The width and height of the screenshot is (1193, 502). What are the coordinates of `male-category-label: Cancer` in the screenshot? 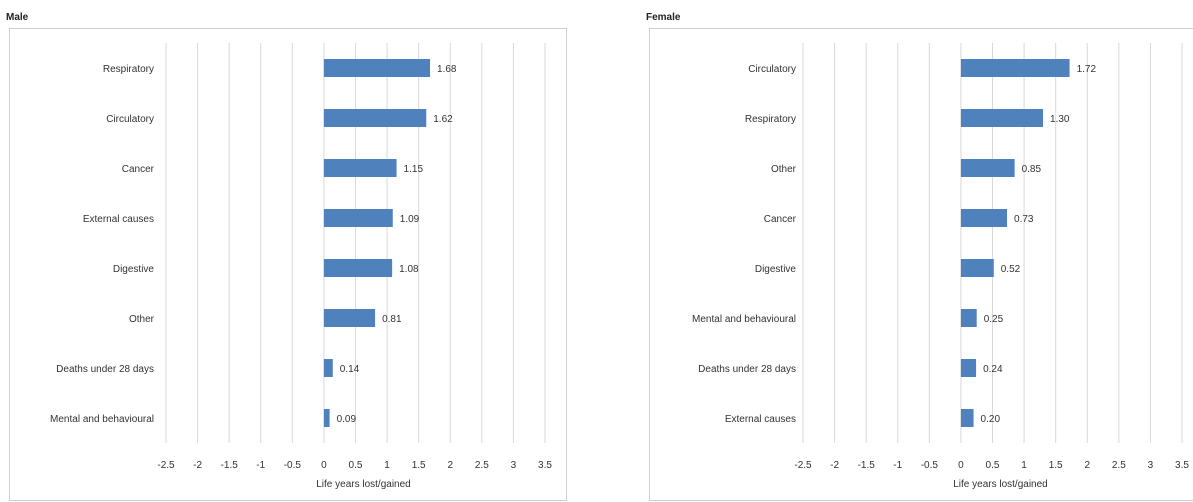 It's located at (138, 169).